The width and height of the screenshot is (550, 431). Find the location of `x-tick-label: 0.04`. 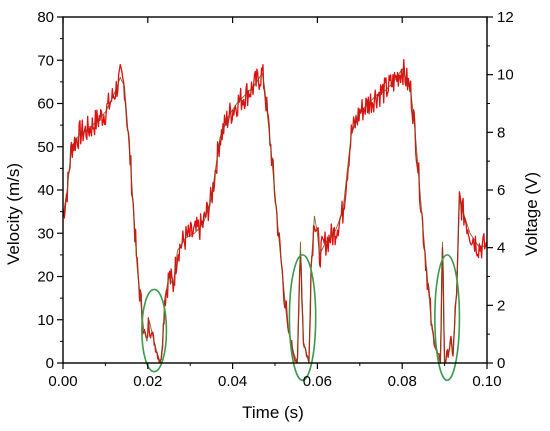

x-tick-label: 0.04 is located at coordinates (232, 381).